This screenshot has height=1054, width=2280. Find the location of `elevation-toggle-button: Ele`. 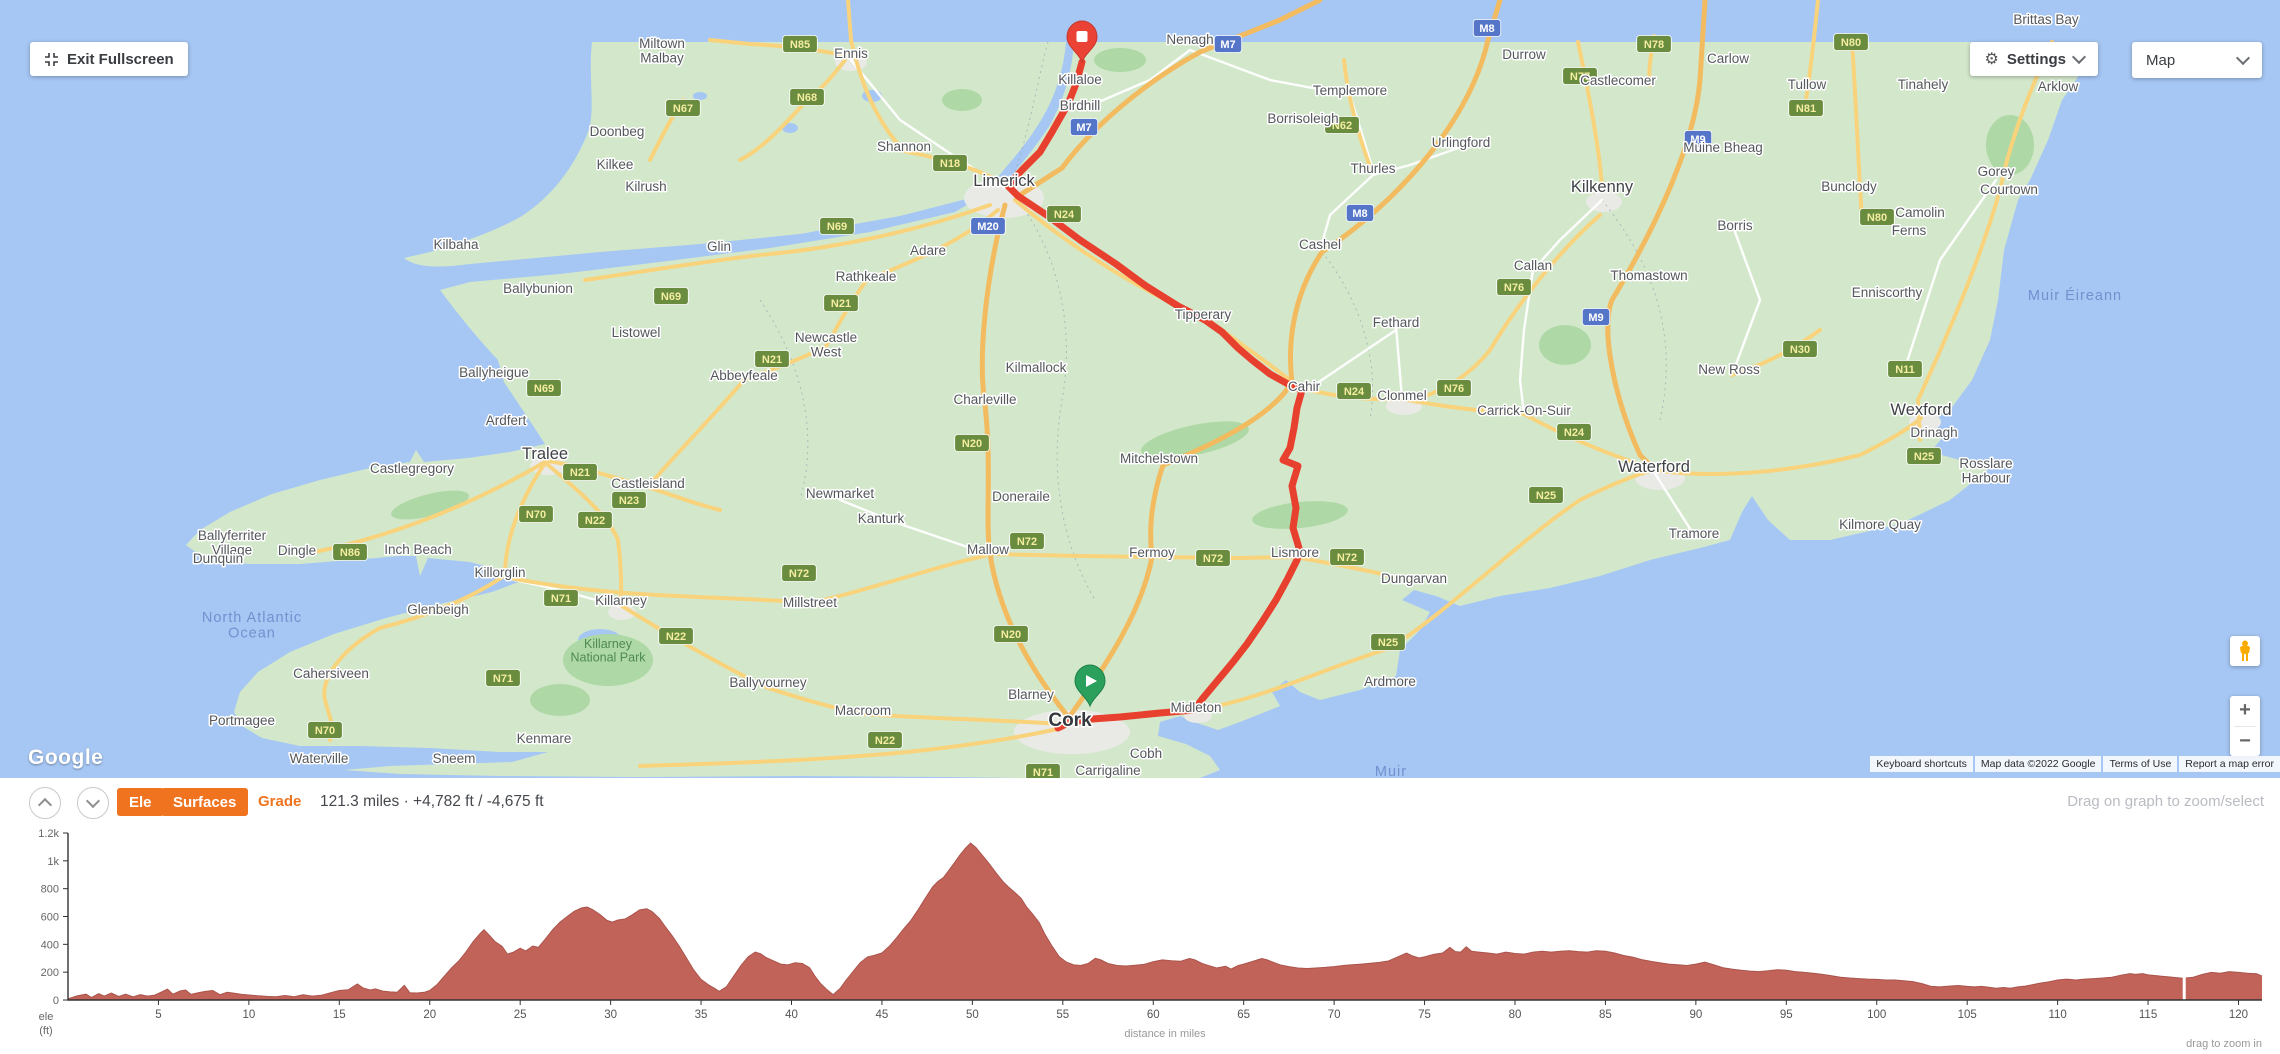

elevation-toggle-button: Ele is located at coordinates (140, 802).